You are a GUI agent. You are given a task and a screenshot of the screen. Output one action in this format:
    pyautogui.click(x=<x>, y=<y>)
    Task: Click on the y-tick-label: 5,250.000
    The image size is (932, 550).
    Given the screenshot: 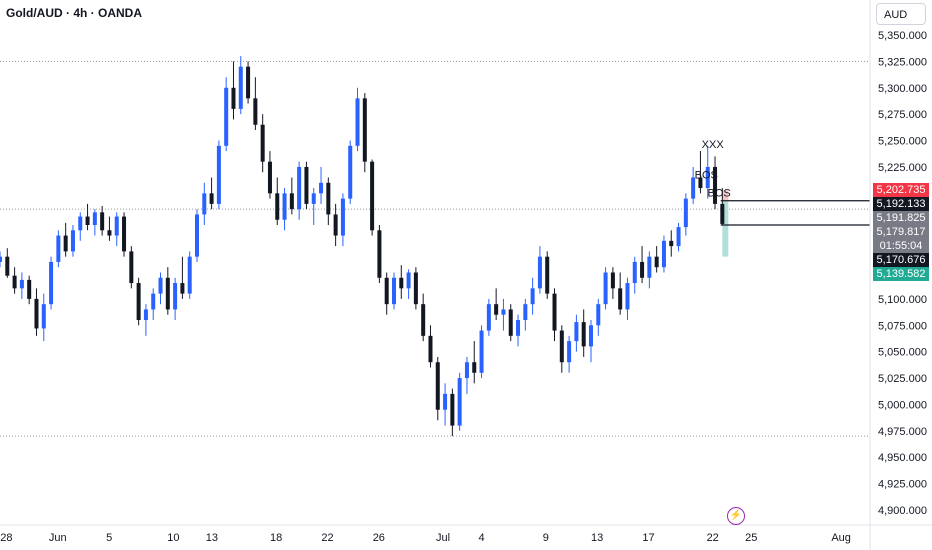 What is the action you would take?
    pyautogui.click(x=902, y=142)
    